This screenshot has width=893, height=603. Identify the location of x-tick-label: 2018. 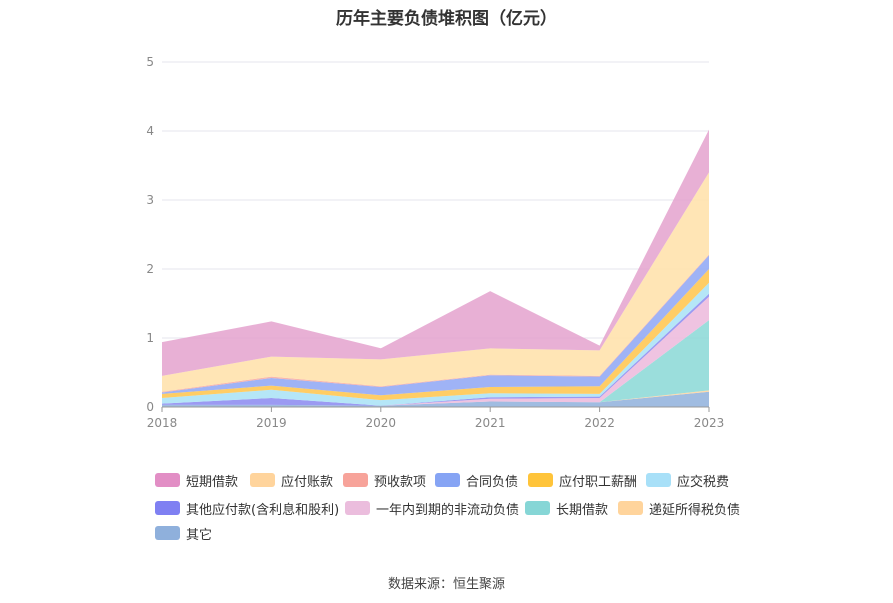
(162, 423).